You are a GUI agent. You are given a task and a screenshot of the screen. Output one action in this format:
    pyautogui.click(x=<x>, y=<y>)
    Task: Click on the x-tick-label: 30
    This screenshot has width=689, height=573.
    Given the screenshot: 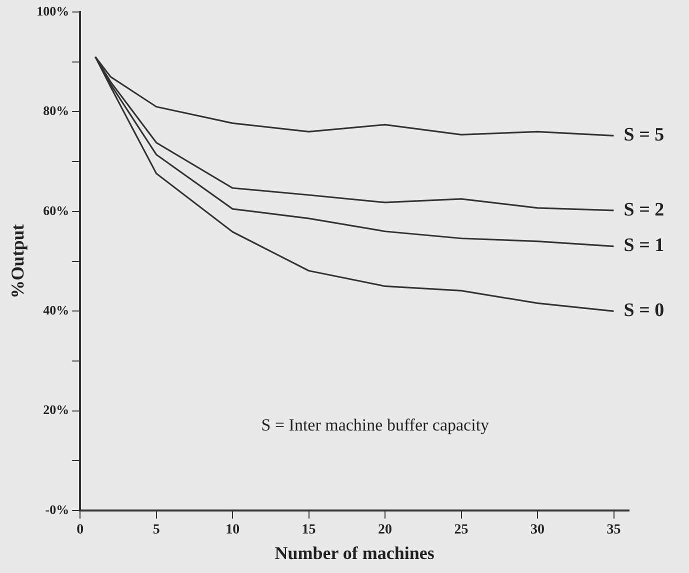 What is the action you would take?
    pyautogui.click(x=537, y=530)
    